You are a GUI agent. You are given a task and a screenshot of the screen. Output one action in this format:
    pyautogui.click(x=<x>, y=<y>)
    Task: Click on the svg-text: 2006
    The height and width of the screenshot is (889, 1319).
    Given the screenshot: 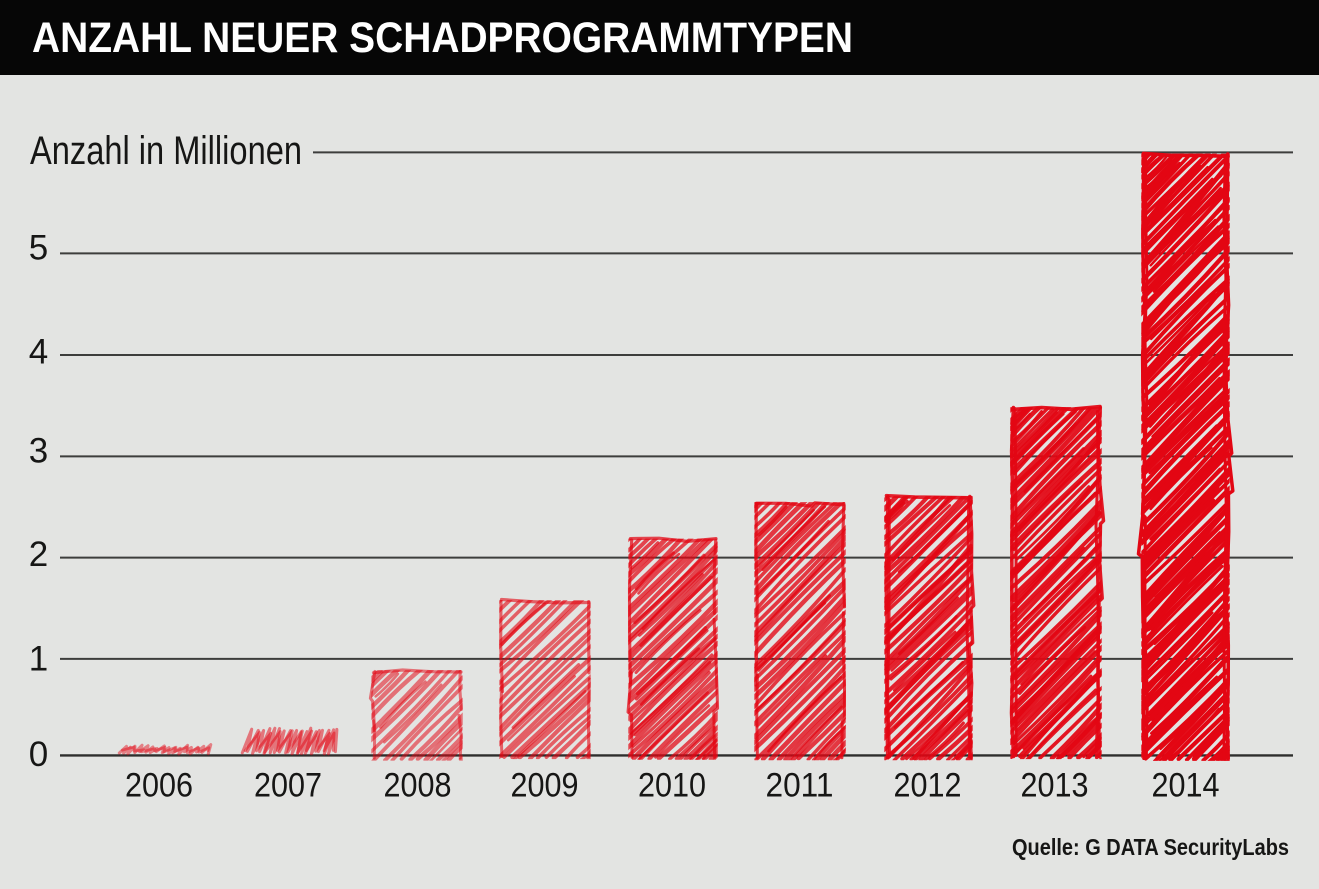 What is the action you would take?
    pyautogui.click(x=159, y=786)
    